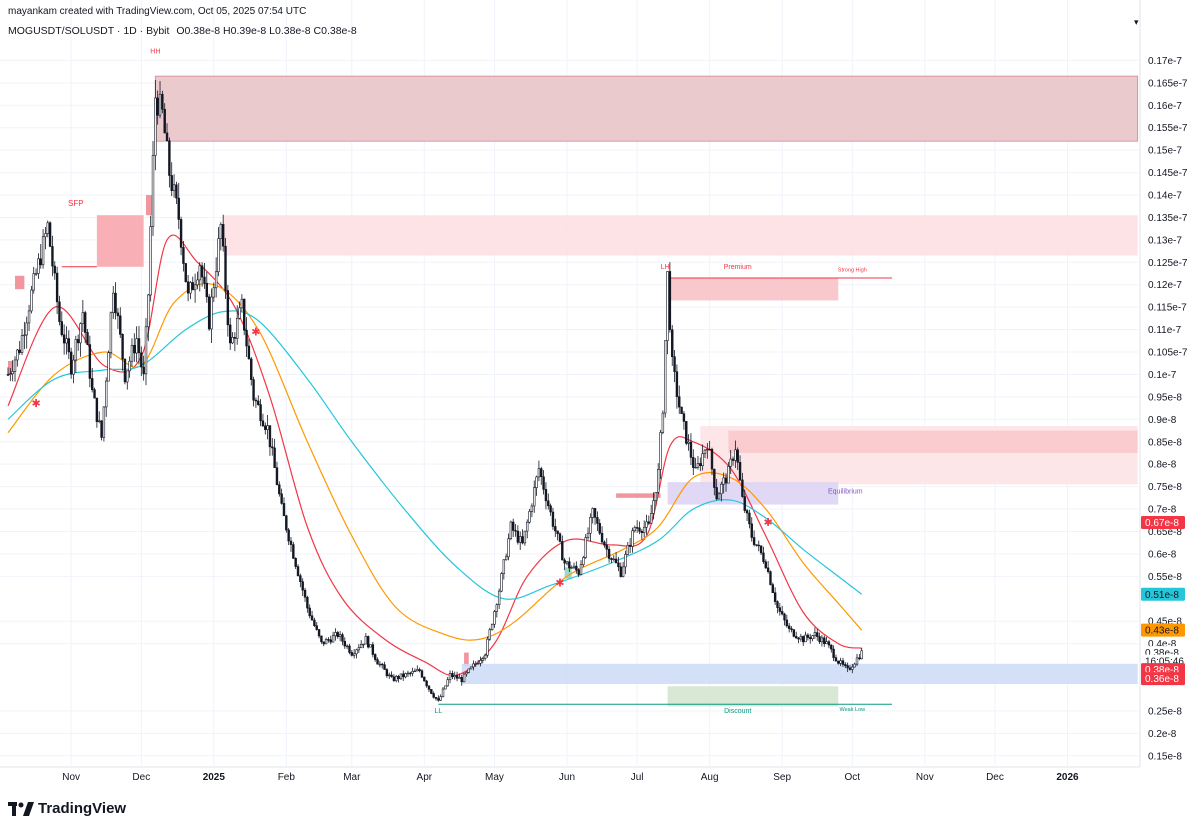 The width and height of the screenshot is (1199, 829). I want to click on y-tick-label: 0.85e-8, so click(1165, 442).